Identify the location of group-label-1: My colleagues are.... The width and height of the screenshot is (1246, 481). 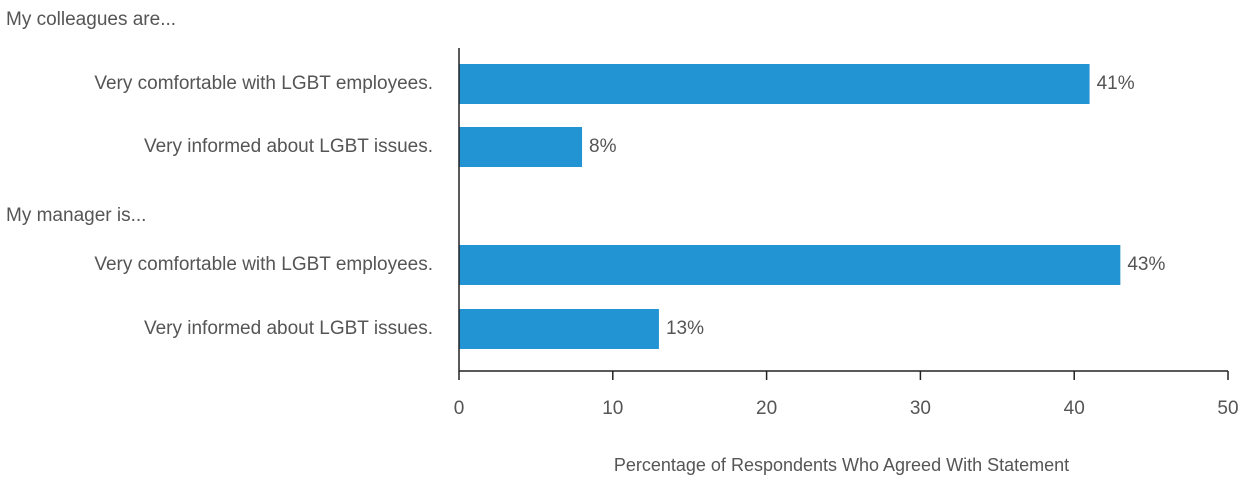
(91, 19).